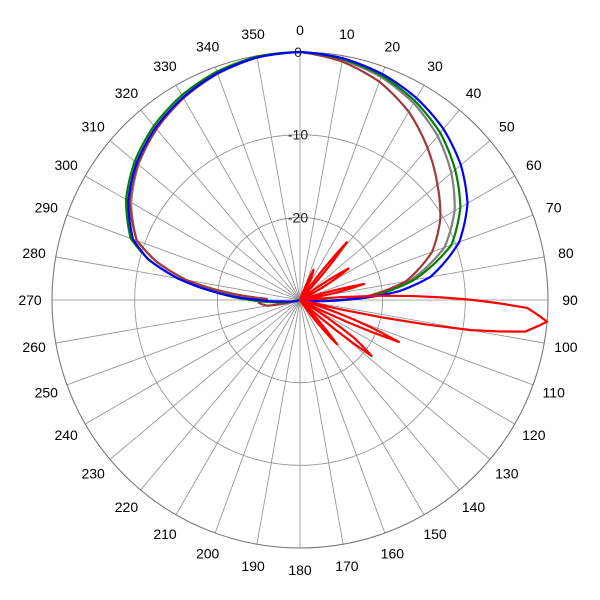 The width and height of the screenshot is (600, 600). Describe the element at coordinates (300, 30) in the screenshot. I see `angle-tick-label: 0` at that location.